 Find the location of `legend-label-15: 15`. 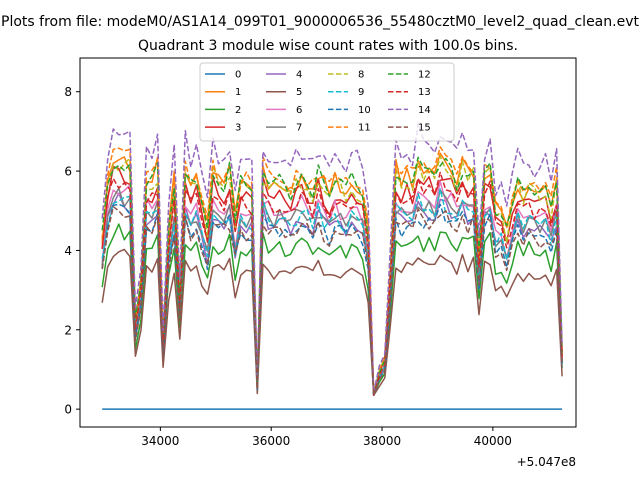

legend-label-15: 15 is located at coordinates (424, 128).